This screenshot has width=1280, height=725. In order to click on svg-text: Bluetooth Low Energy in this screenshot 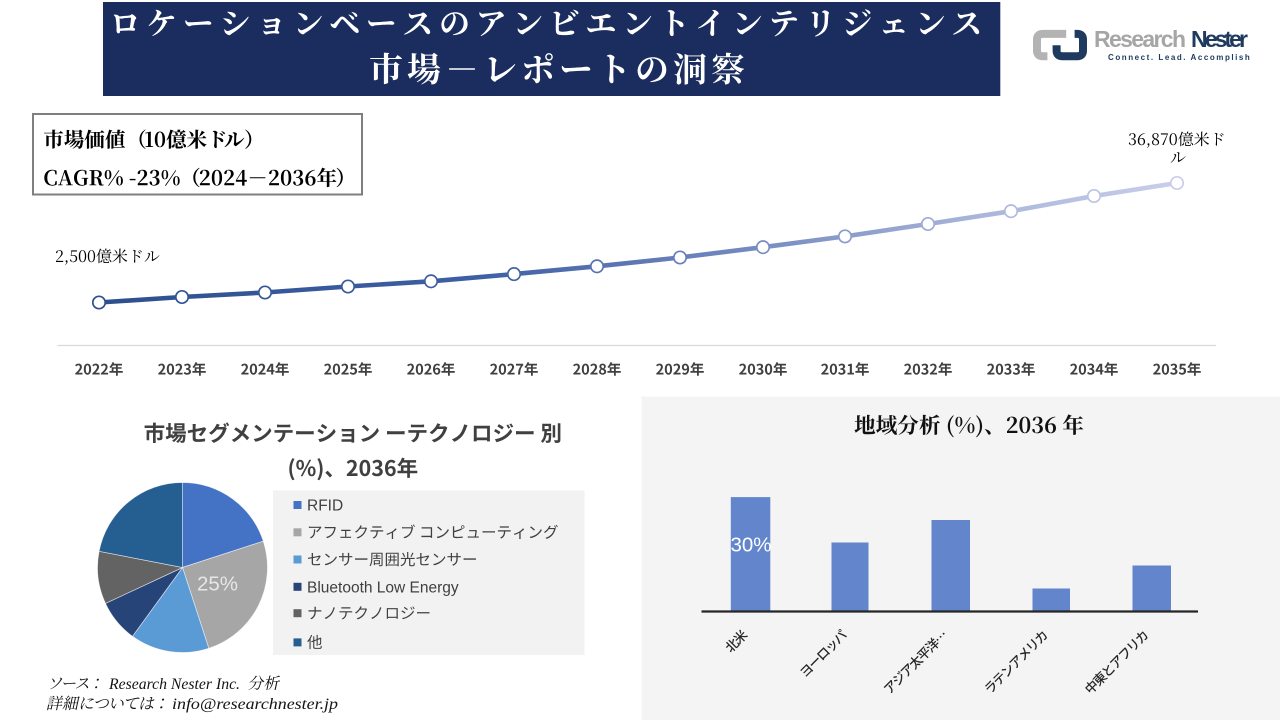, I will do `click(383, 587)`.